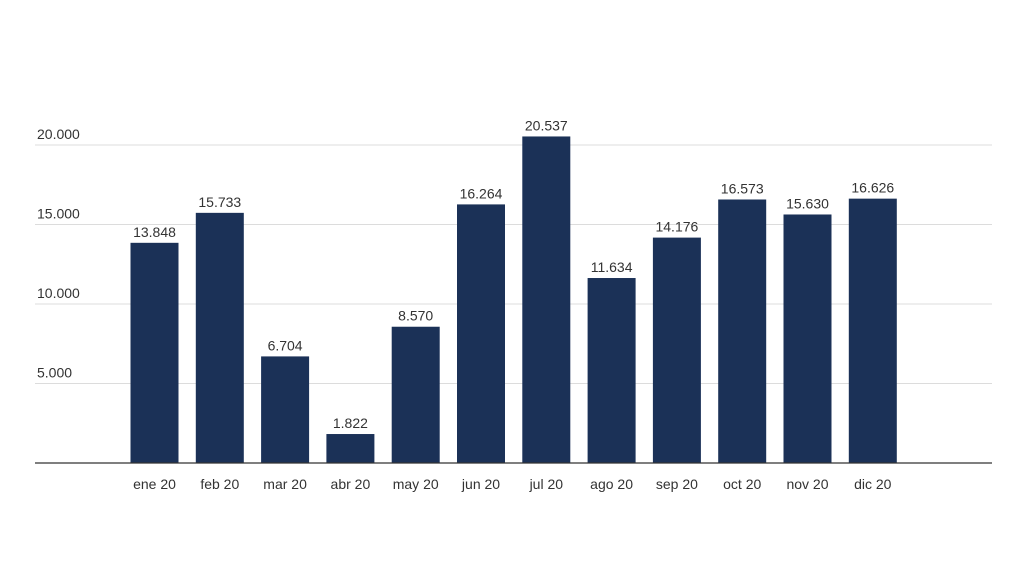 This screenshot has height=576, width=1024. I want to click on y-tick-label: 10.000, so click(58, 293).